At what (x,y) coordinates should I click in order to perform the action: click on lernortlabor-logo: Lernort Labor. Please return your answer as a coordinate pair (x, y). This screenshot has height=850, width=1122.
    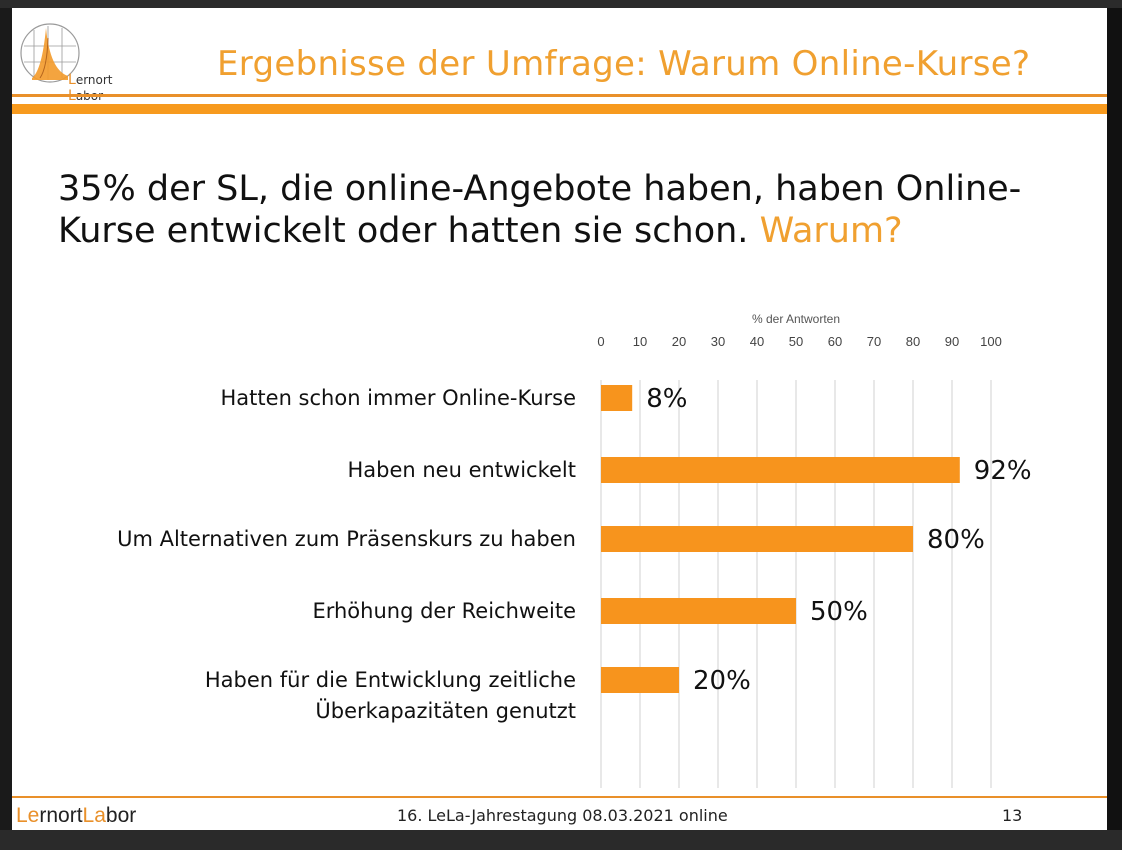
    Looking at the image, I should click on (82, 62).